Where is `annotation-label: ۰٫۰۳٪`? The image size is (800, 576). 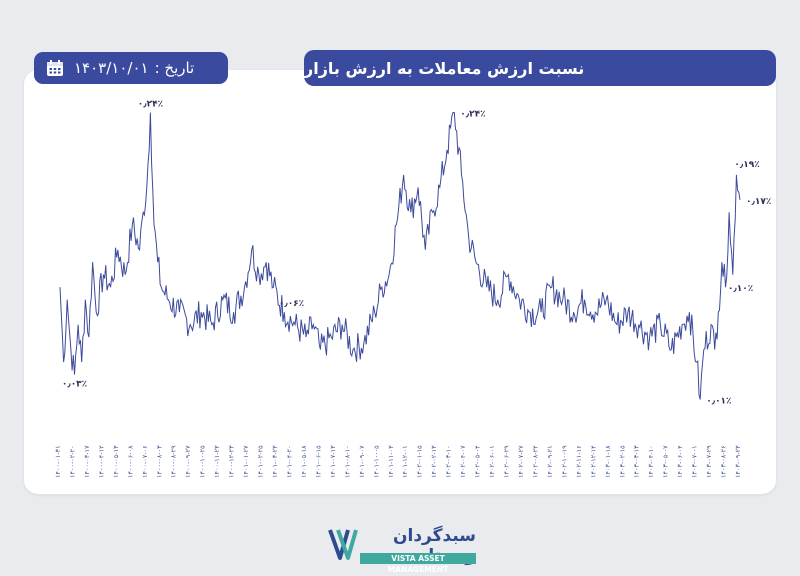 annotation-label: ۰٫۰۳٪ is located at coordinates (74, 385).